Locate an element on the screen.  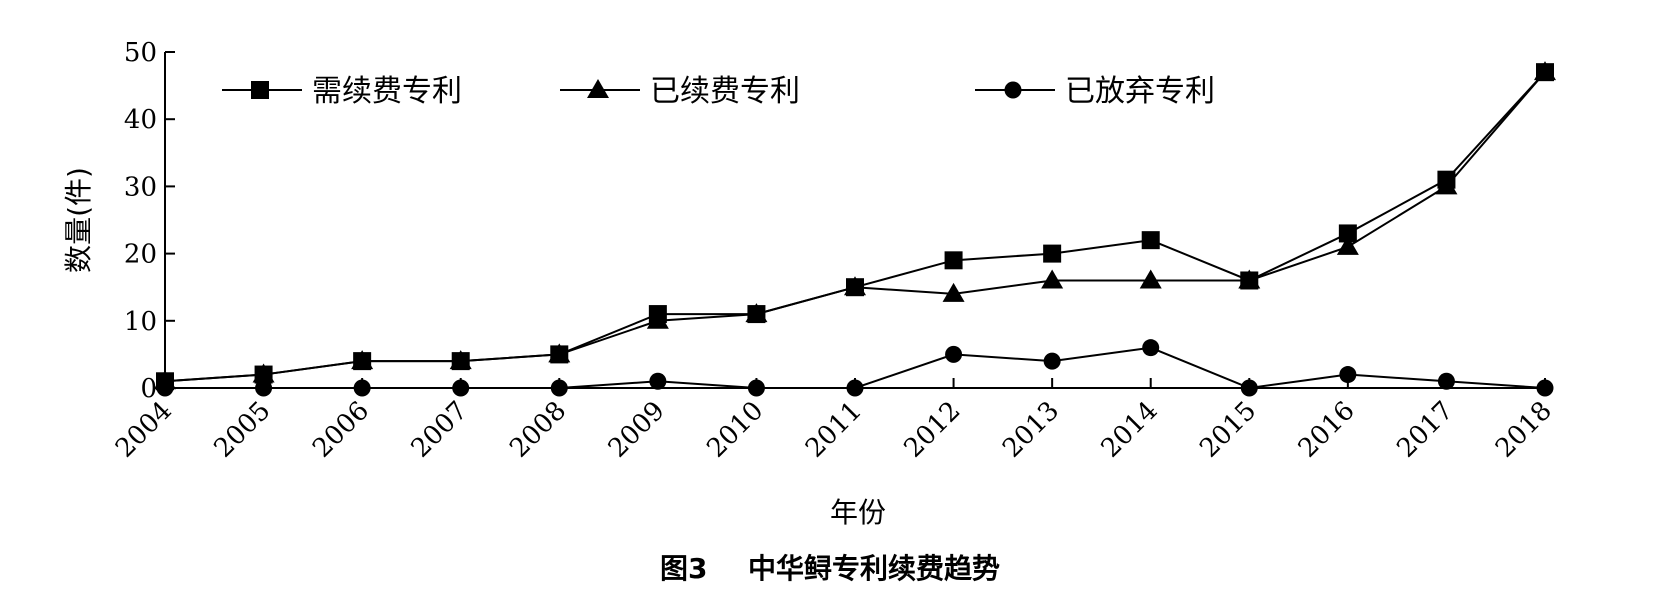
legend-item: 已续费专利 is located at coordinates (680, 91).